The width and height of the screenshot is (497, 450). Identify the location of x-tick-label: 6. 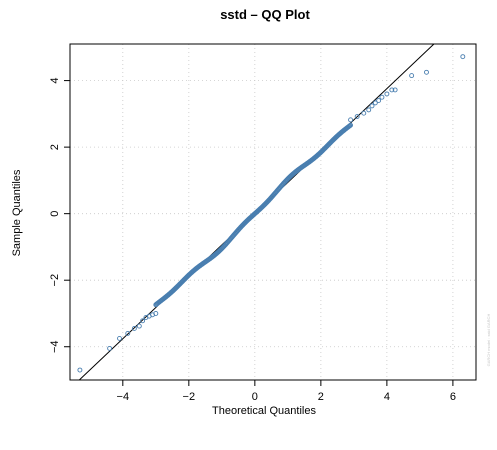
(453, 397).